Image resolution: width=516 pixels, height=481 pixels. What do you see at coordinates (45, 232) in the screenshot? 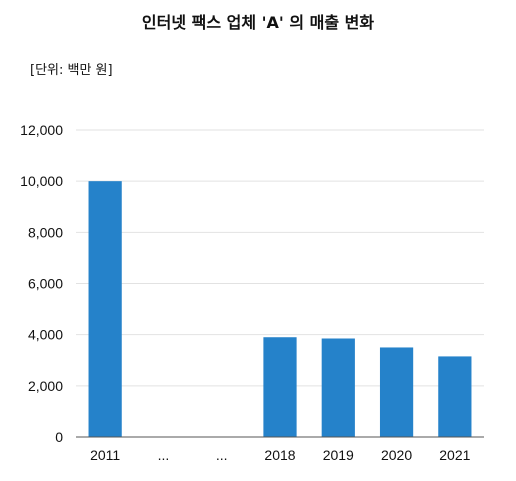
I see `y-tick-label: 8,000` at bounding box center [45, 232].